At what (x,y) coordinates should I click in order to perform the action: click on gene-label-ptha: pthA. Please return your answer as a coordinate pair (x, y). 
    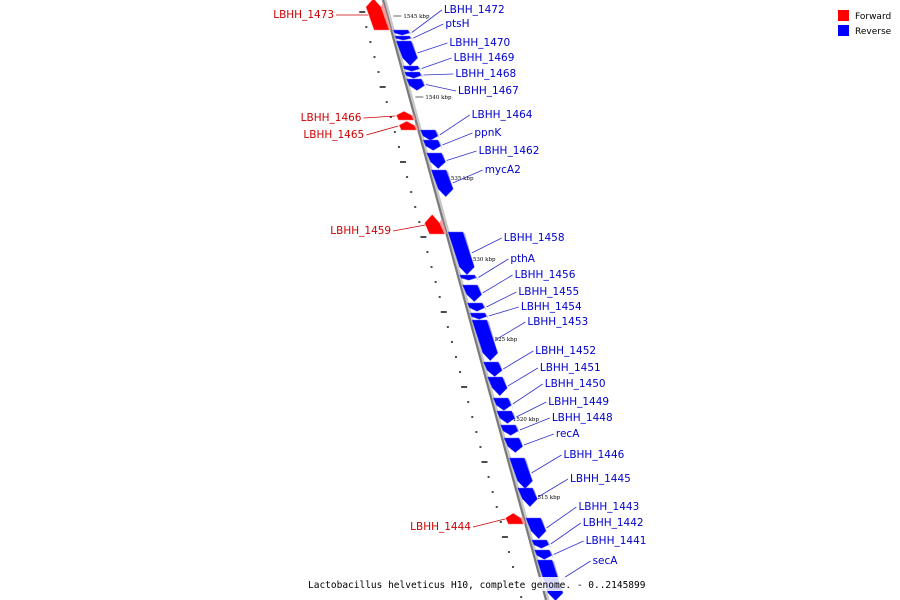
    Looking at the image, I should click on (522, 259).